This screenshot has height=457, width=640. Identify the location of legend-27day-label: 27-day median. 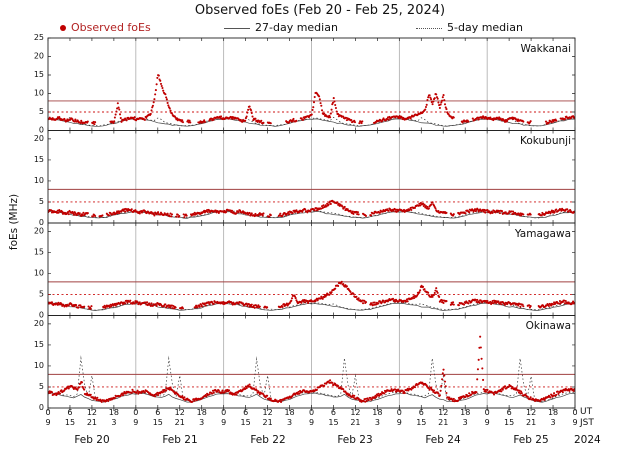
(296, 27).